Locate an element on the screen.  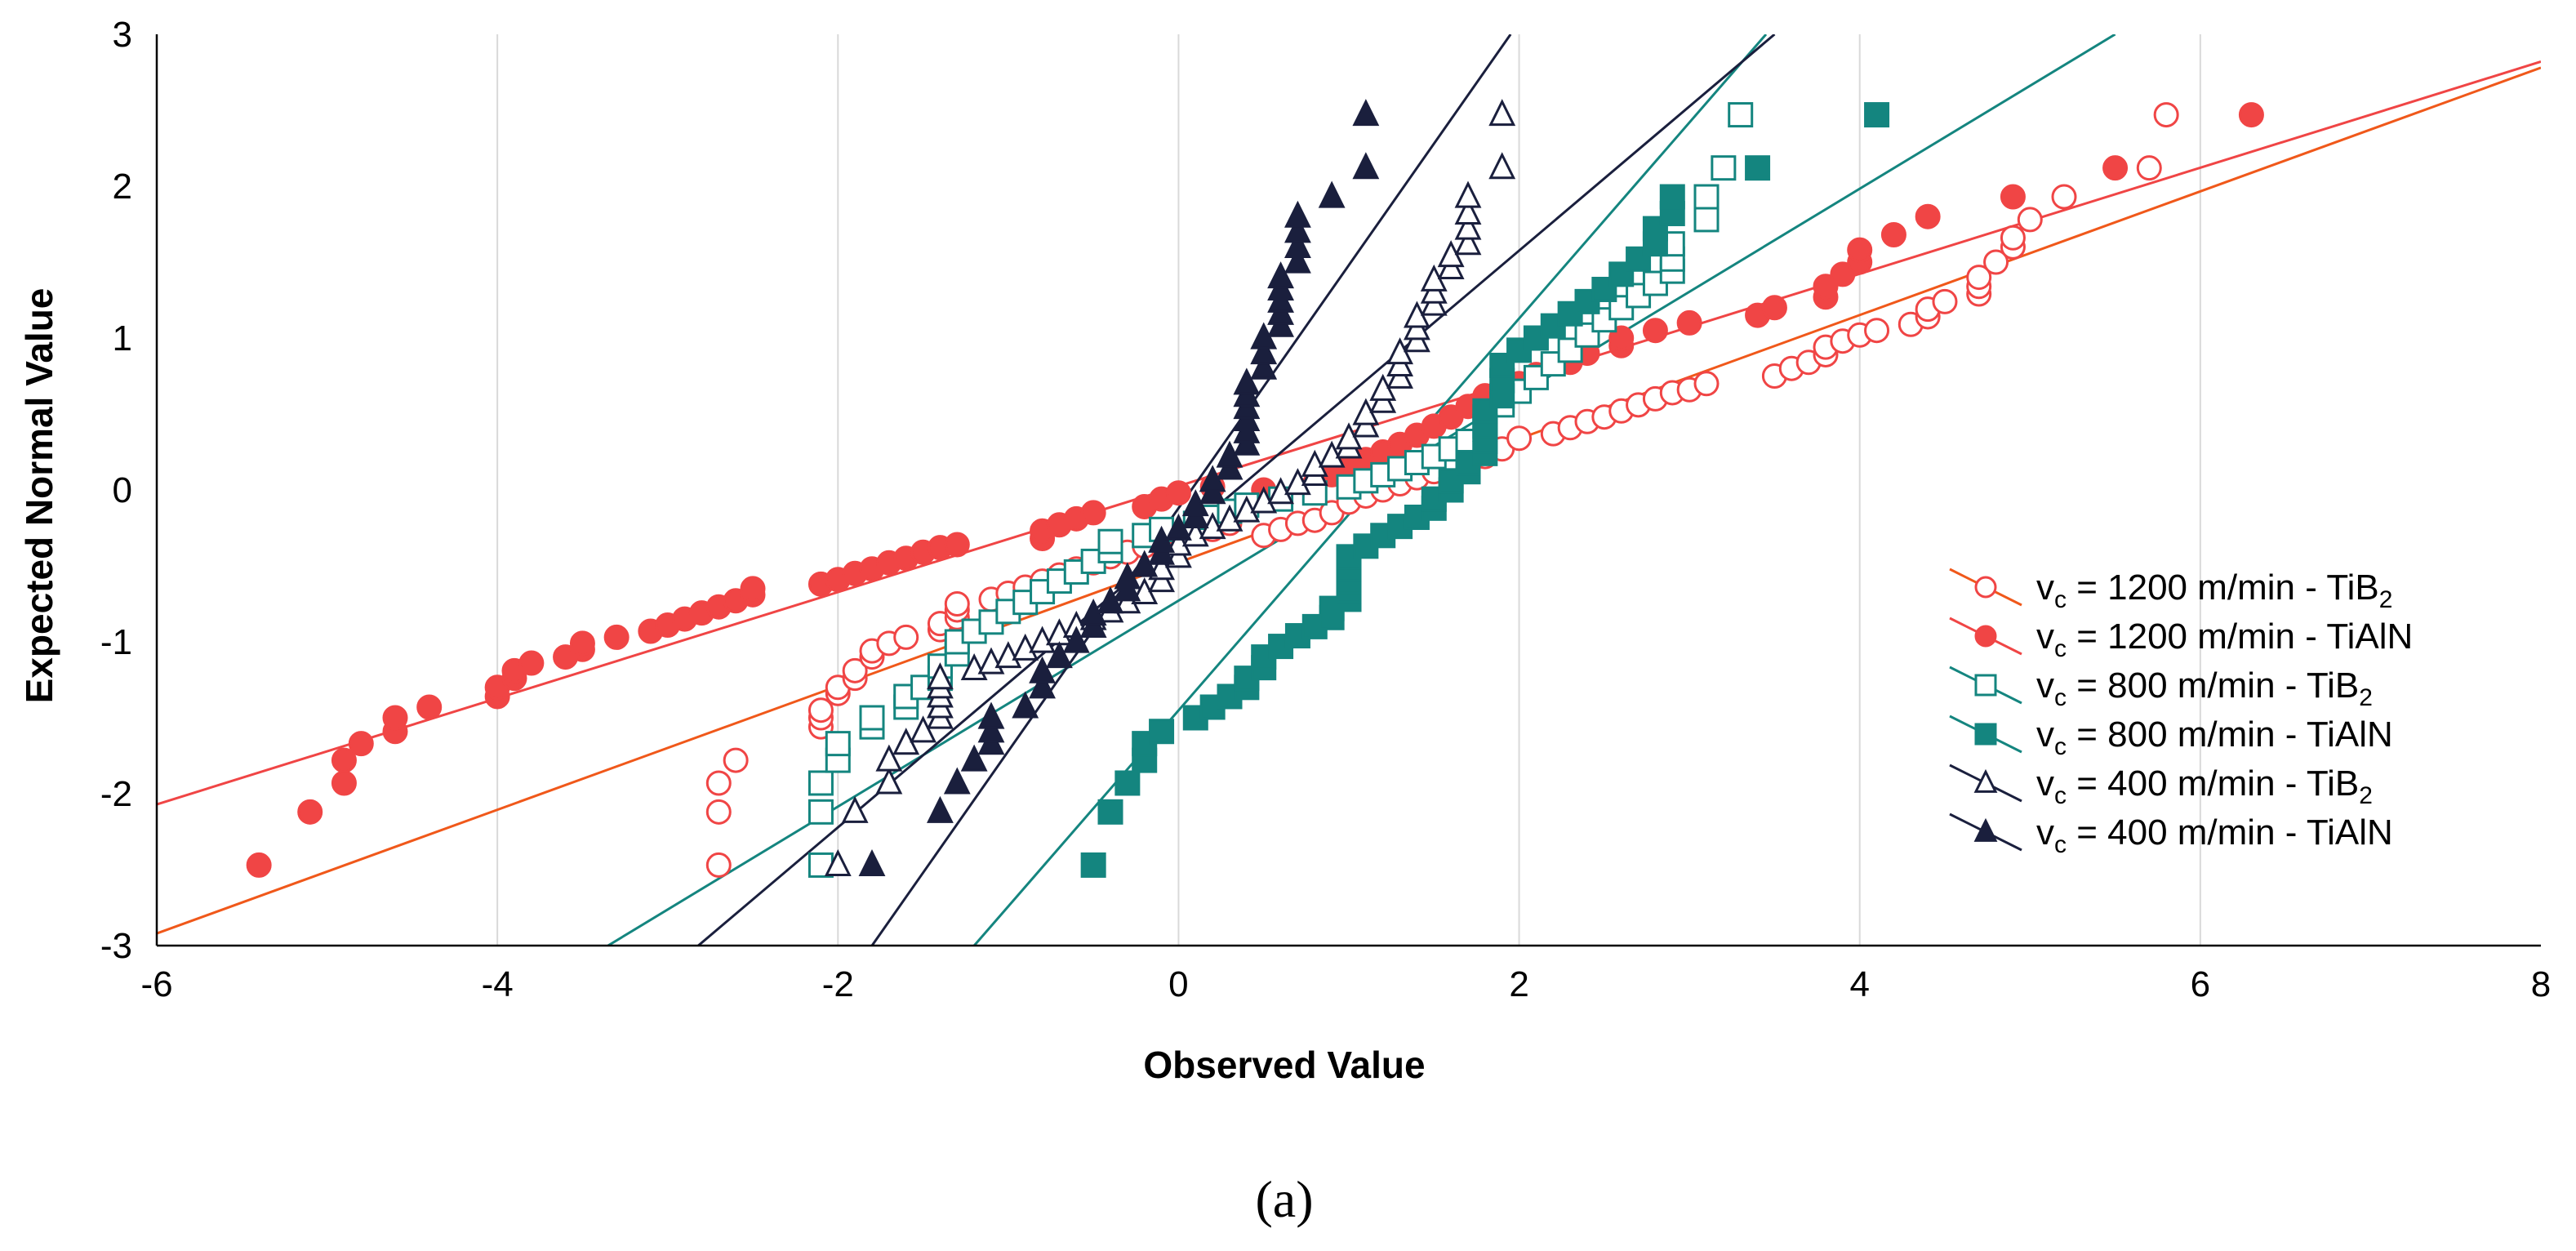
x-tick-label: -4 is located at coordinates (498, 984).